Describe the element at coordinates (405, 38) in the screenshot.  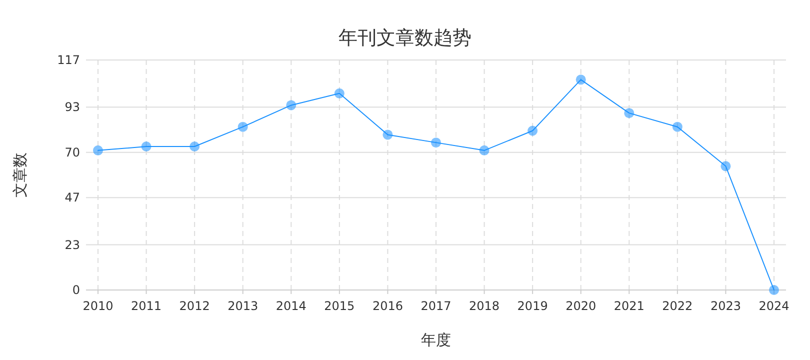
I see `chart-title: 年刊文章数趋势` at that location.